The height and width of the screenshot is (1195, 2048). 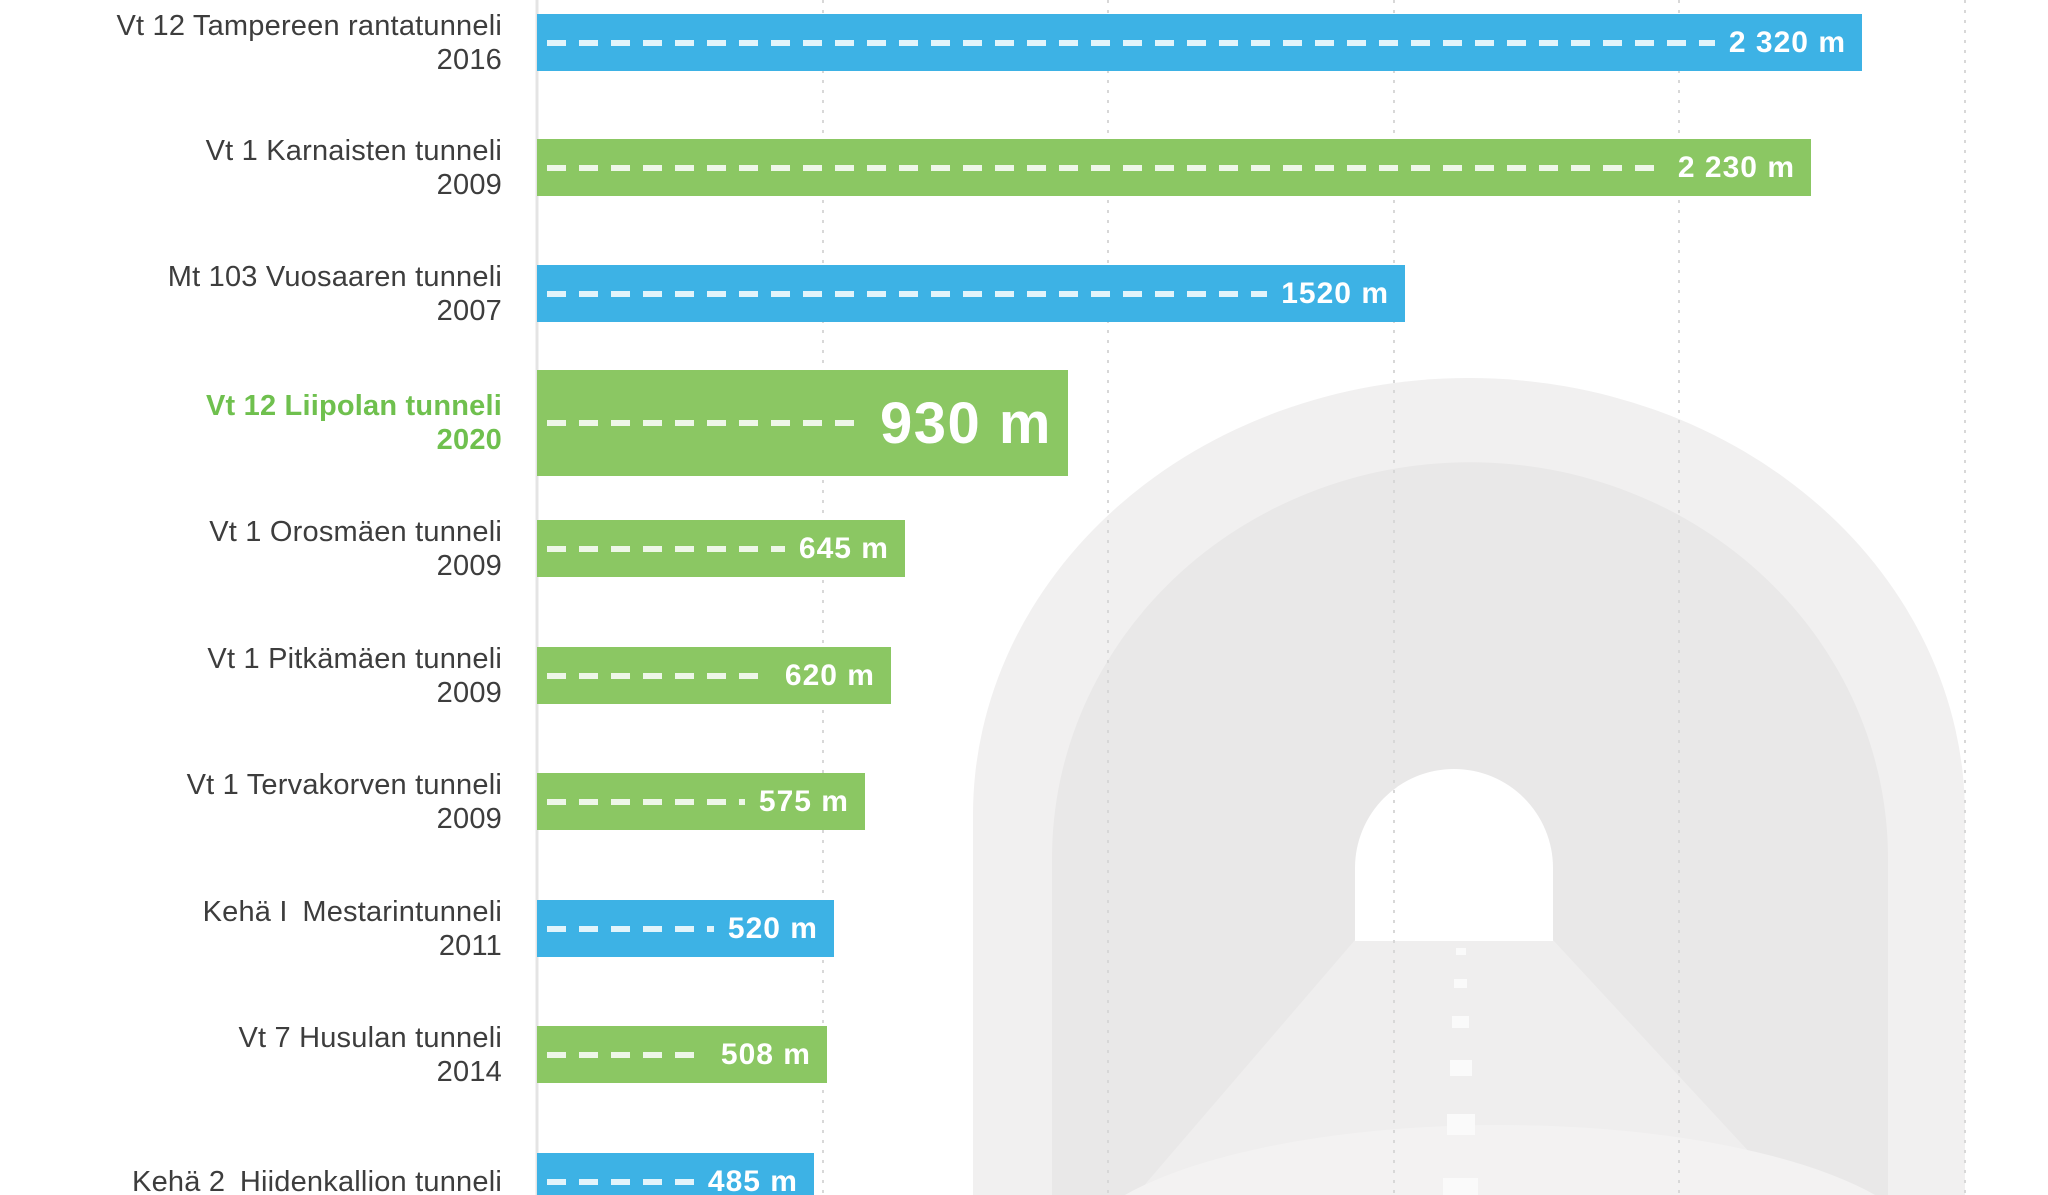 What do you see at coordinates (1460, 1071) in the screenshot?
I see `road-centerline-dashes` at bounding box center [1460, 1071].